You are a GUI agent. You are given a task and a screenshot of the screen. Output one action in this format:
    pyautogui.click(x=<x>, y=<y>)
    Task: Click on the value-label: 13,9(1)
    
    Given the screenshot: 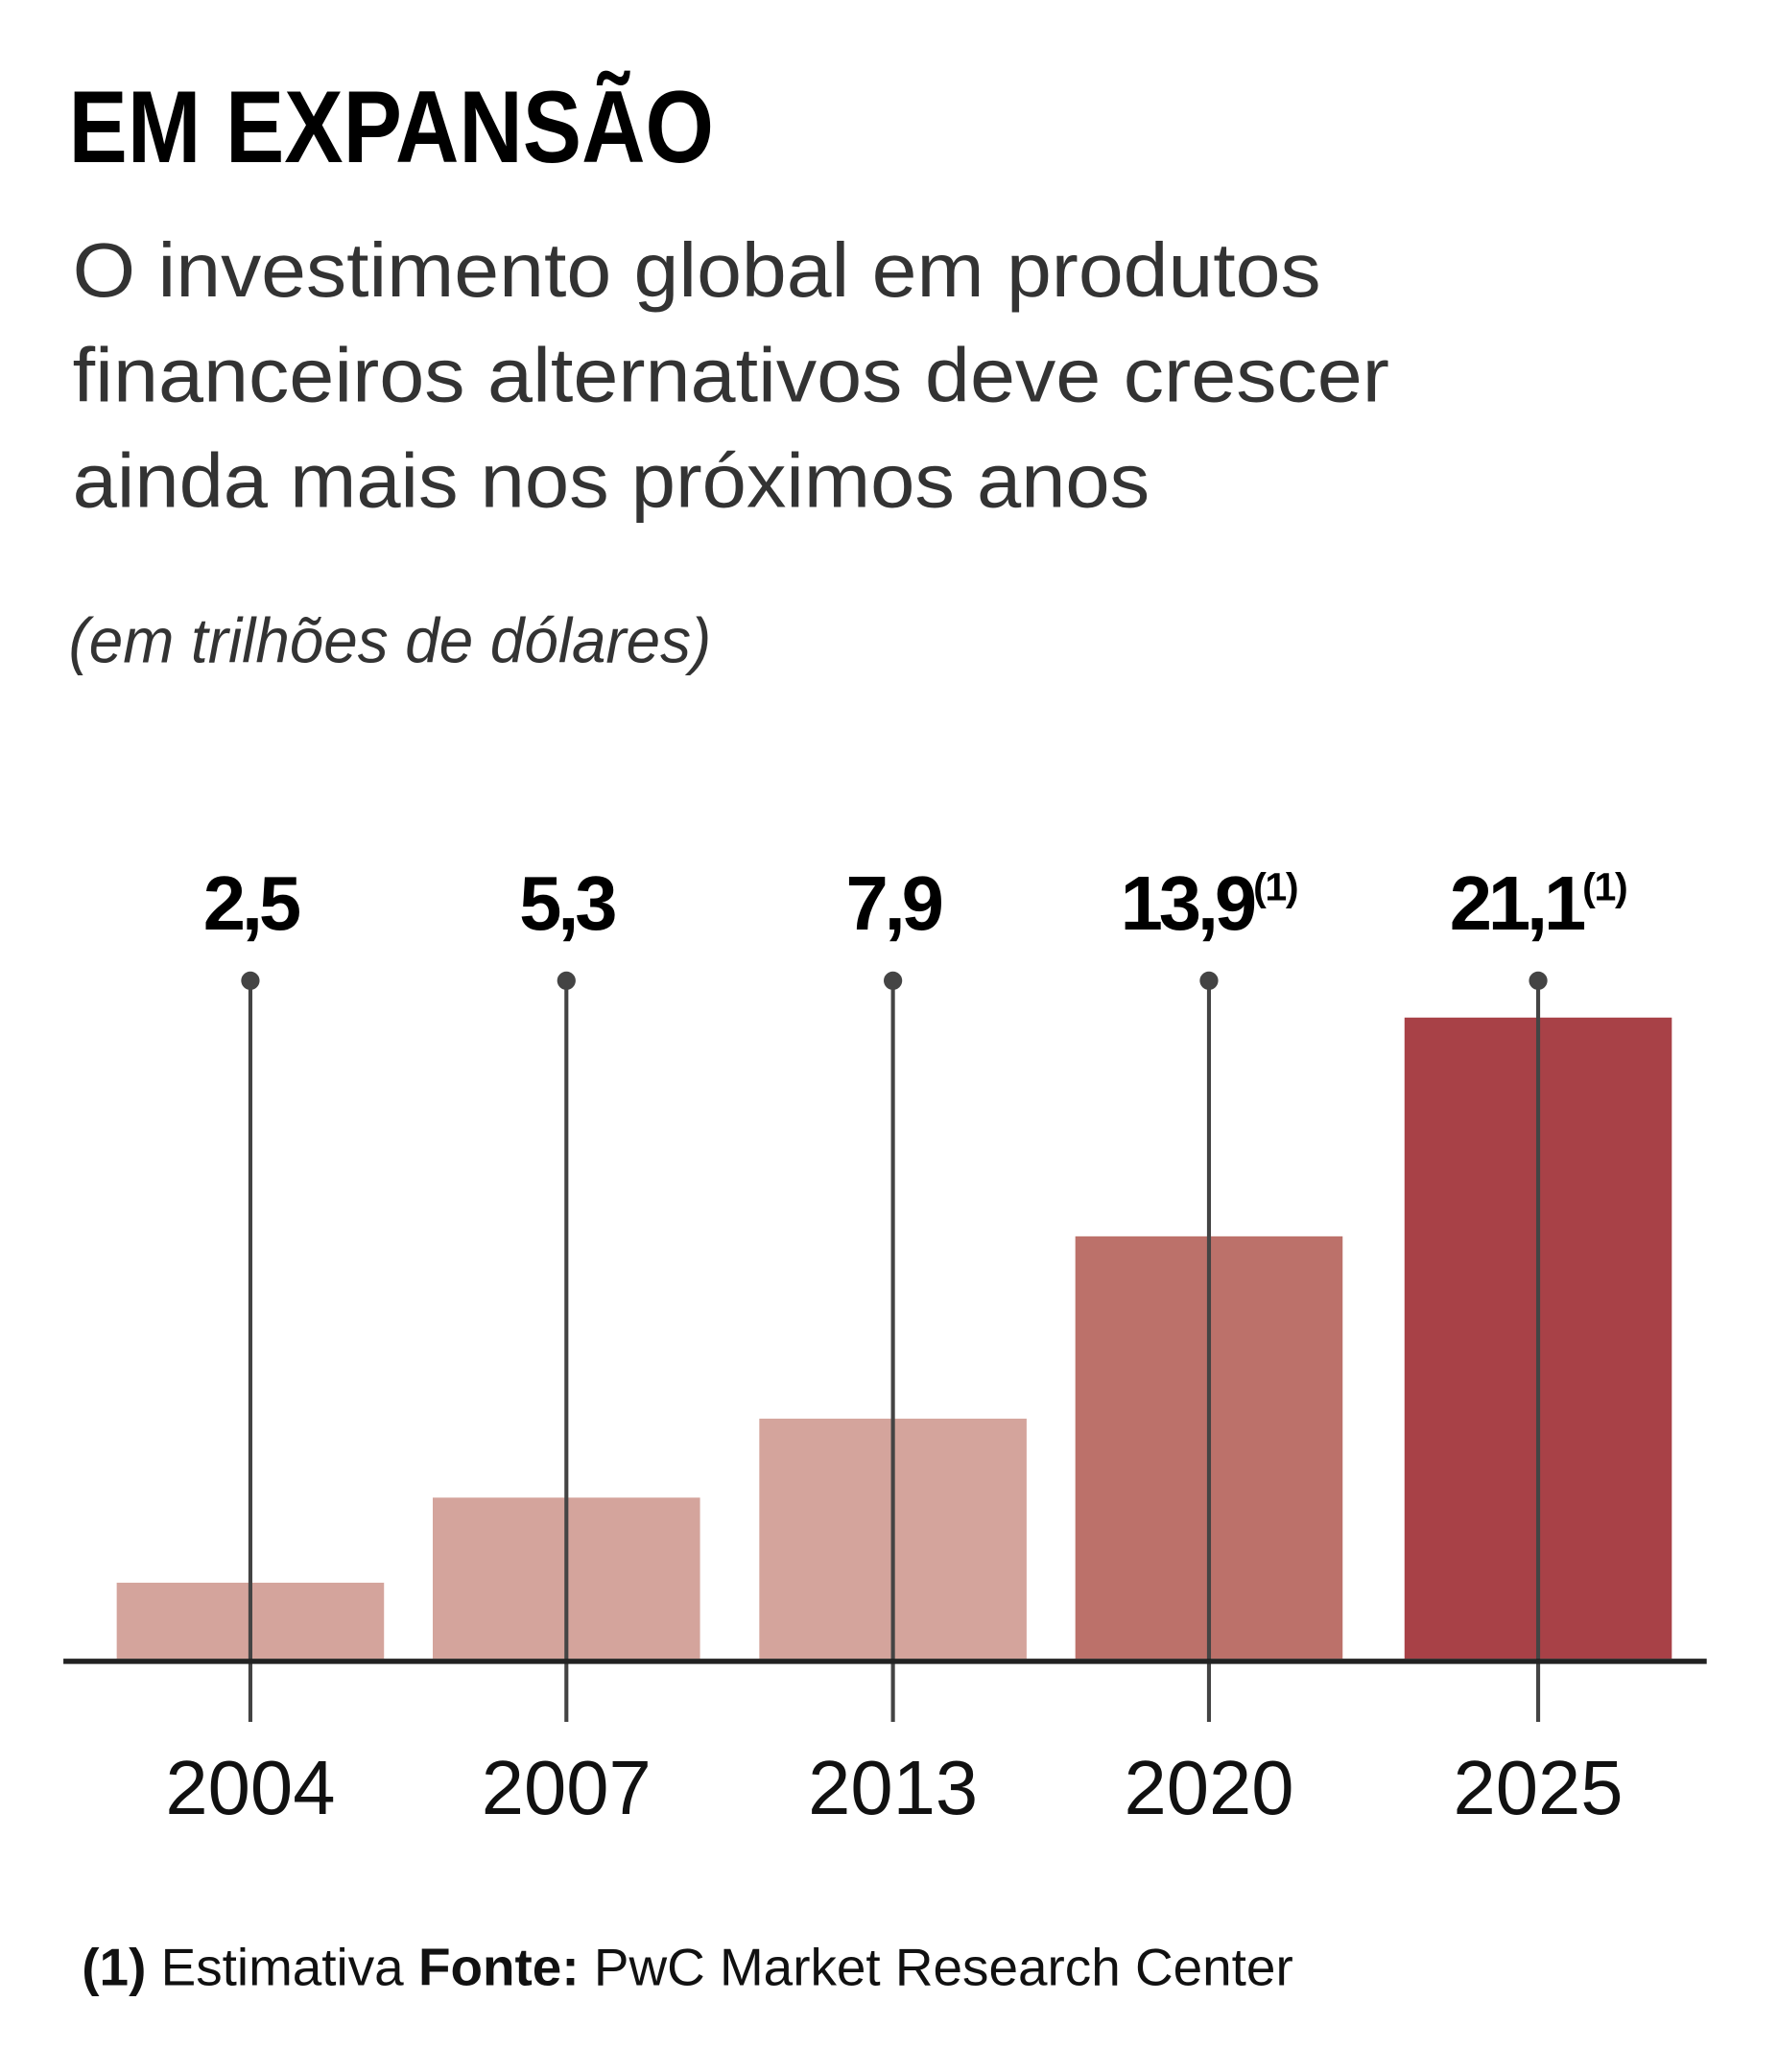 What is the action you would take?
    pyautogui.click(x=1209, y=903)
    